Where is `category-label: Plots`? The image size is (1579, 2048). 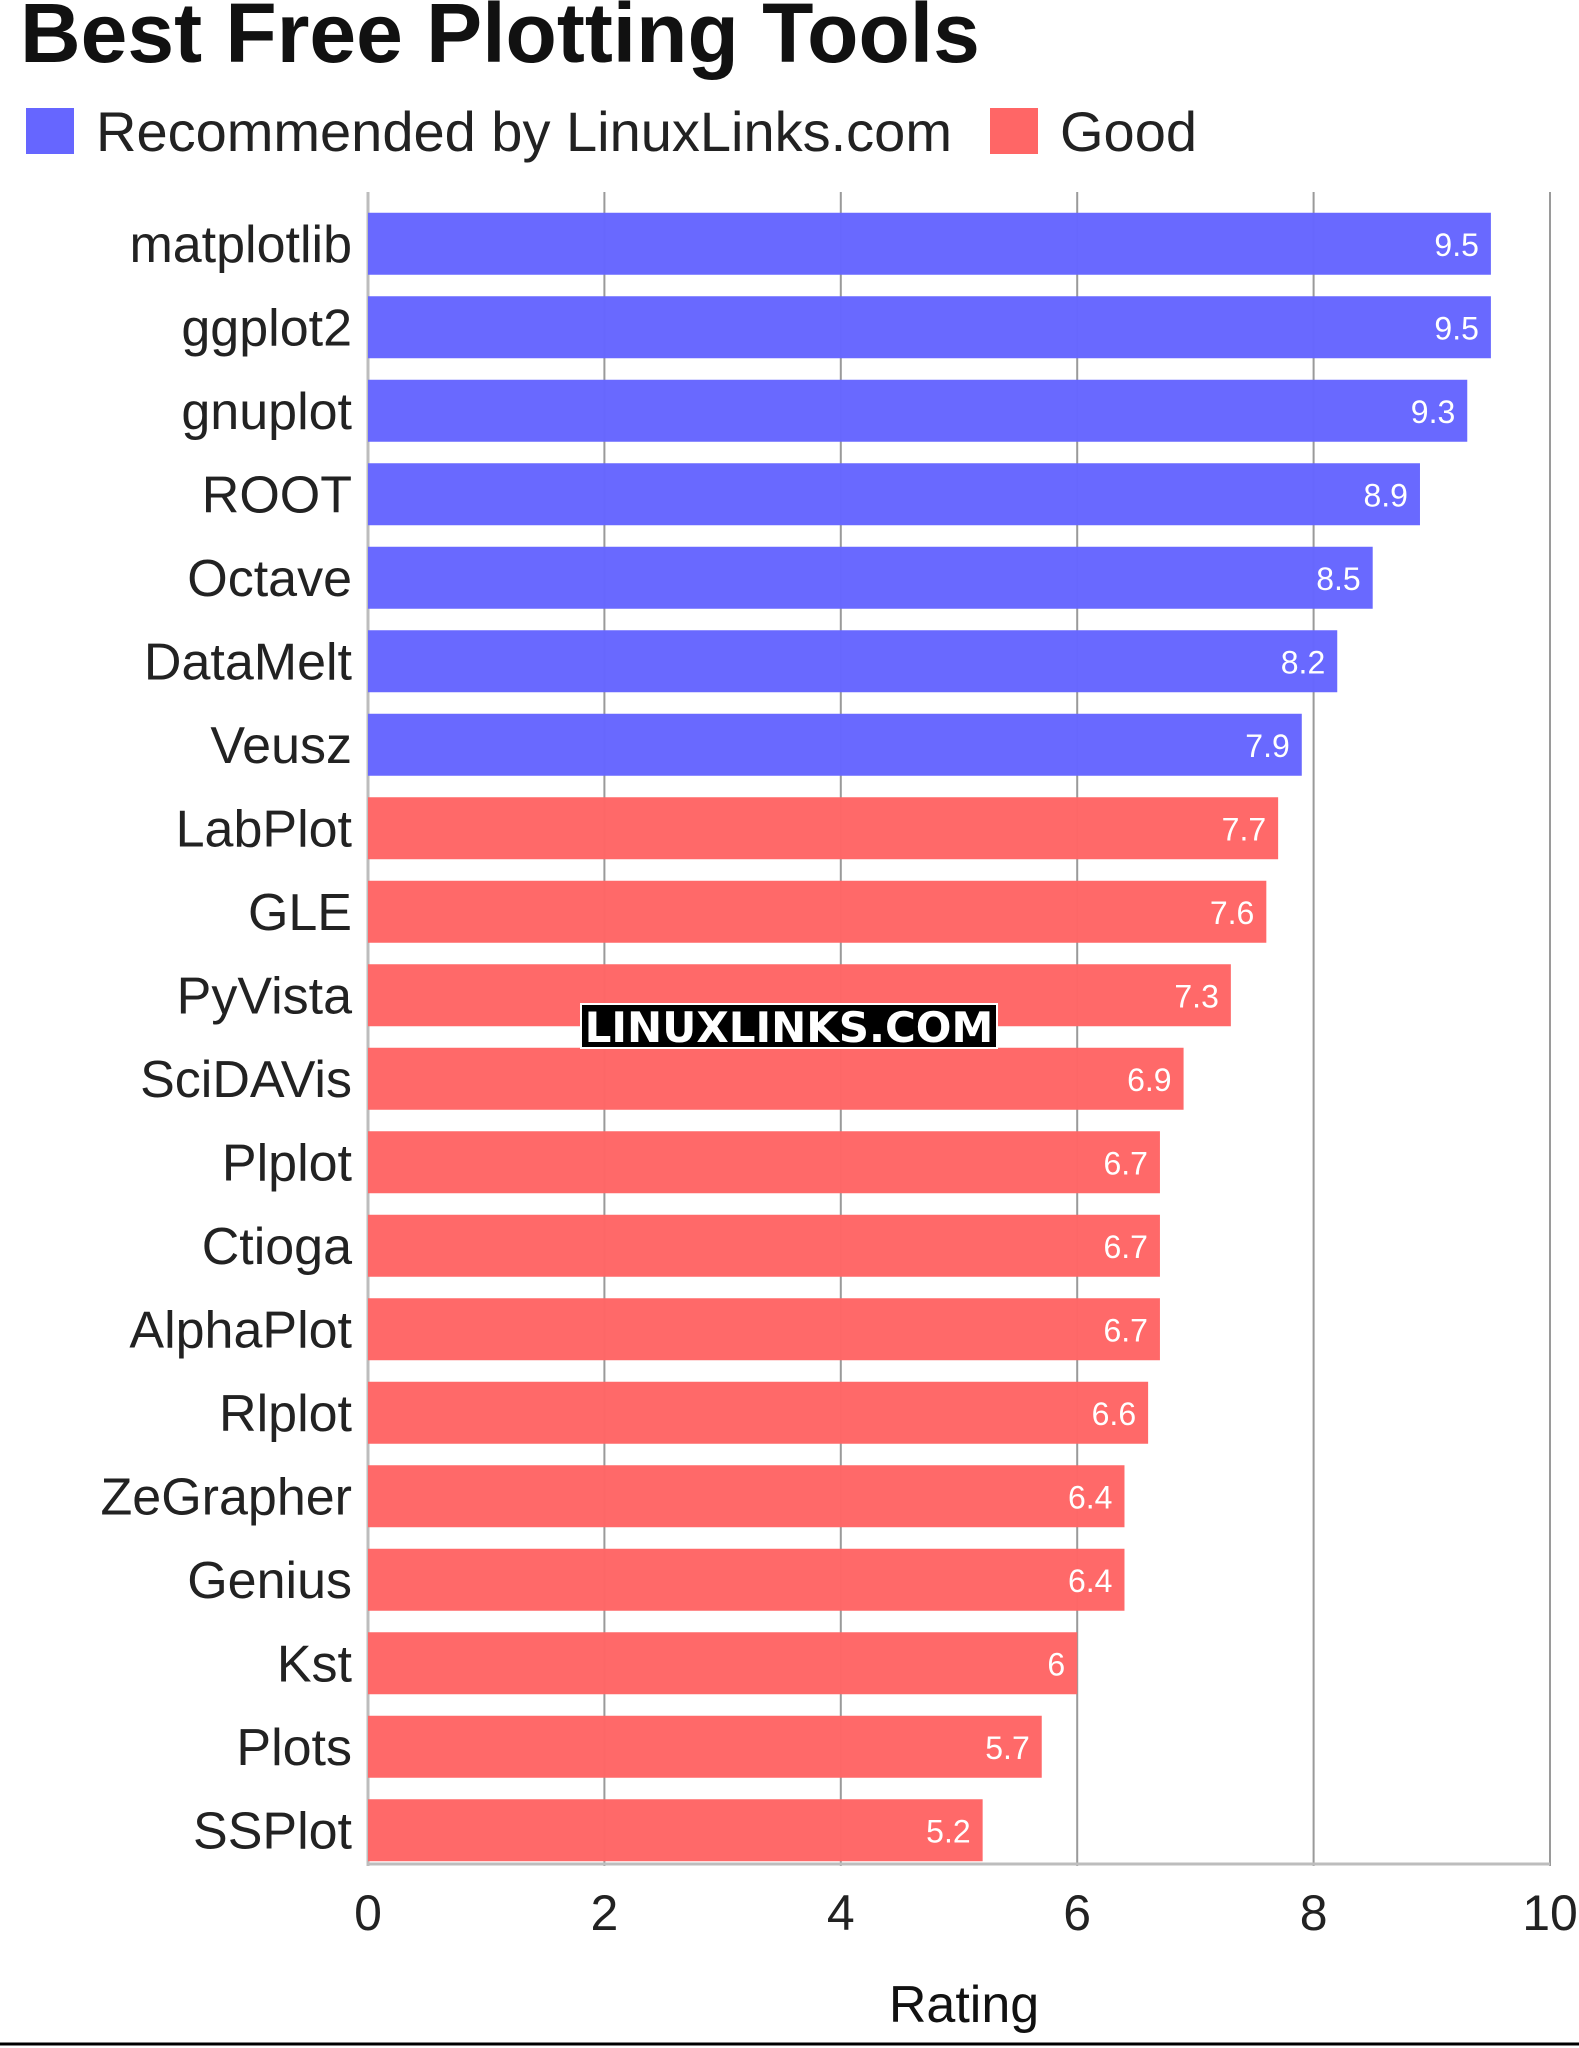 category-label: Plots is located at coordinates (294, 1748).